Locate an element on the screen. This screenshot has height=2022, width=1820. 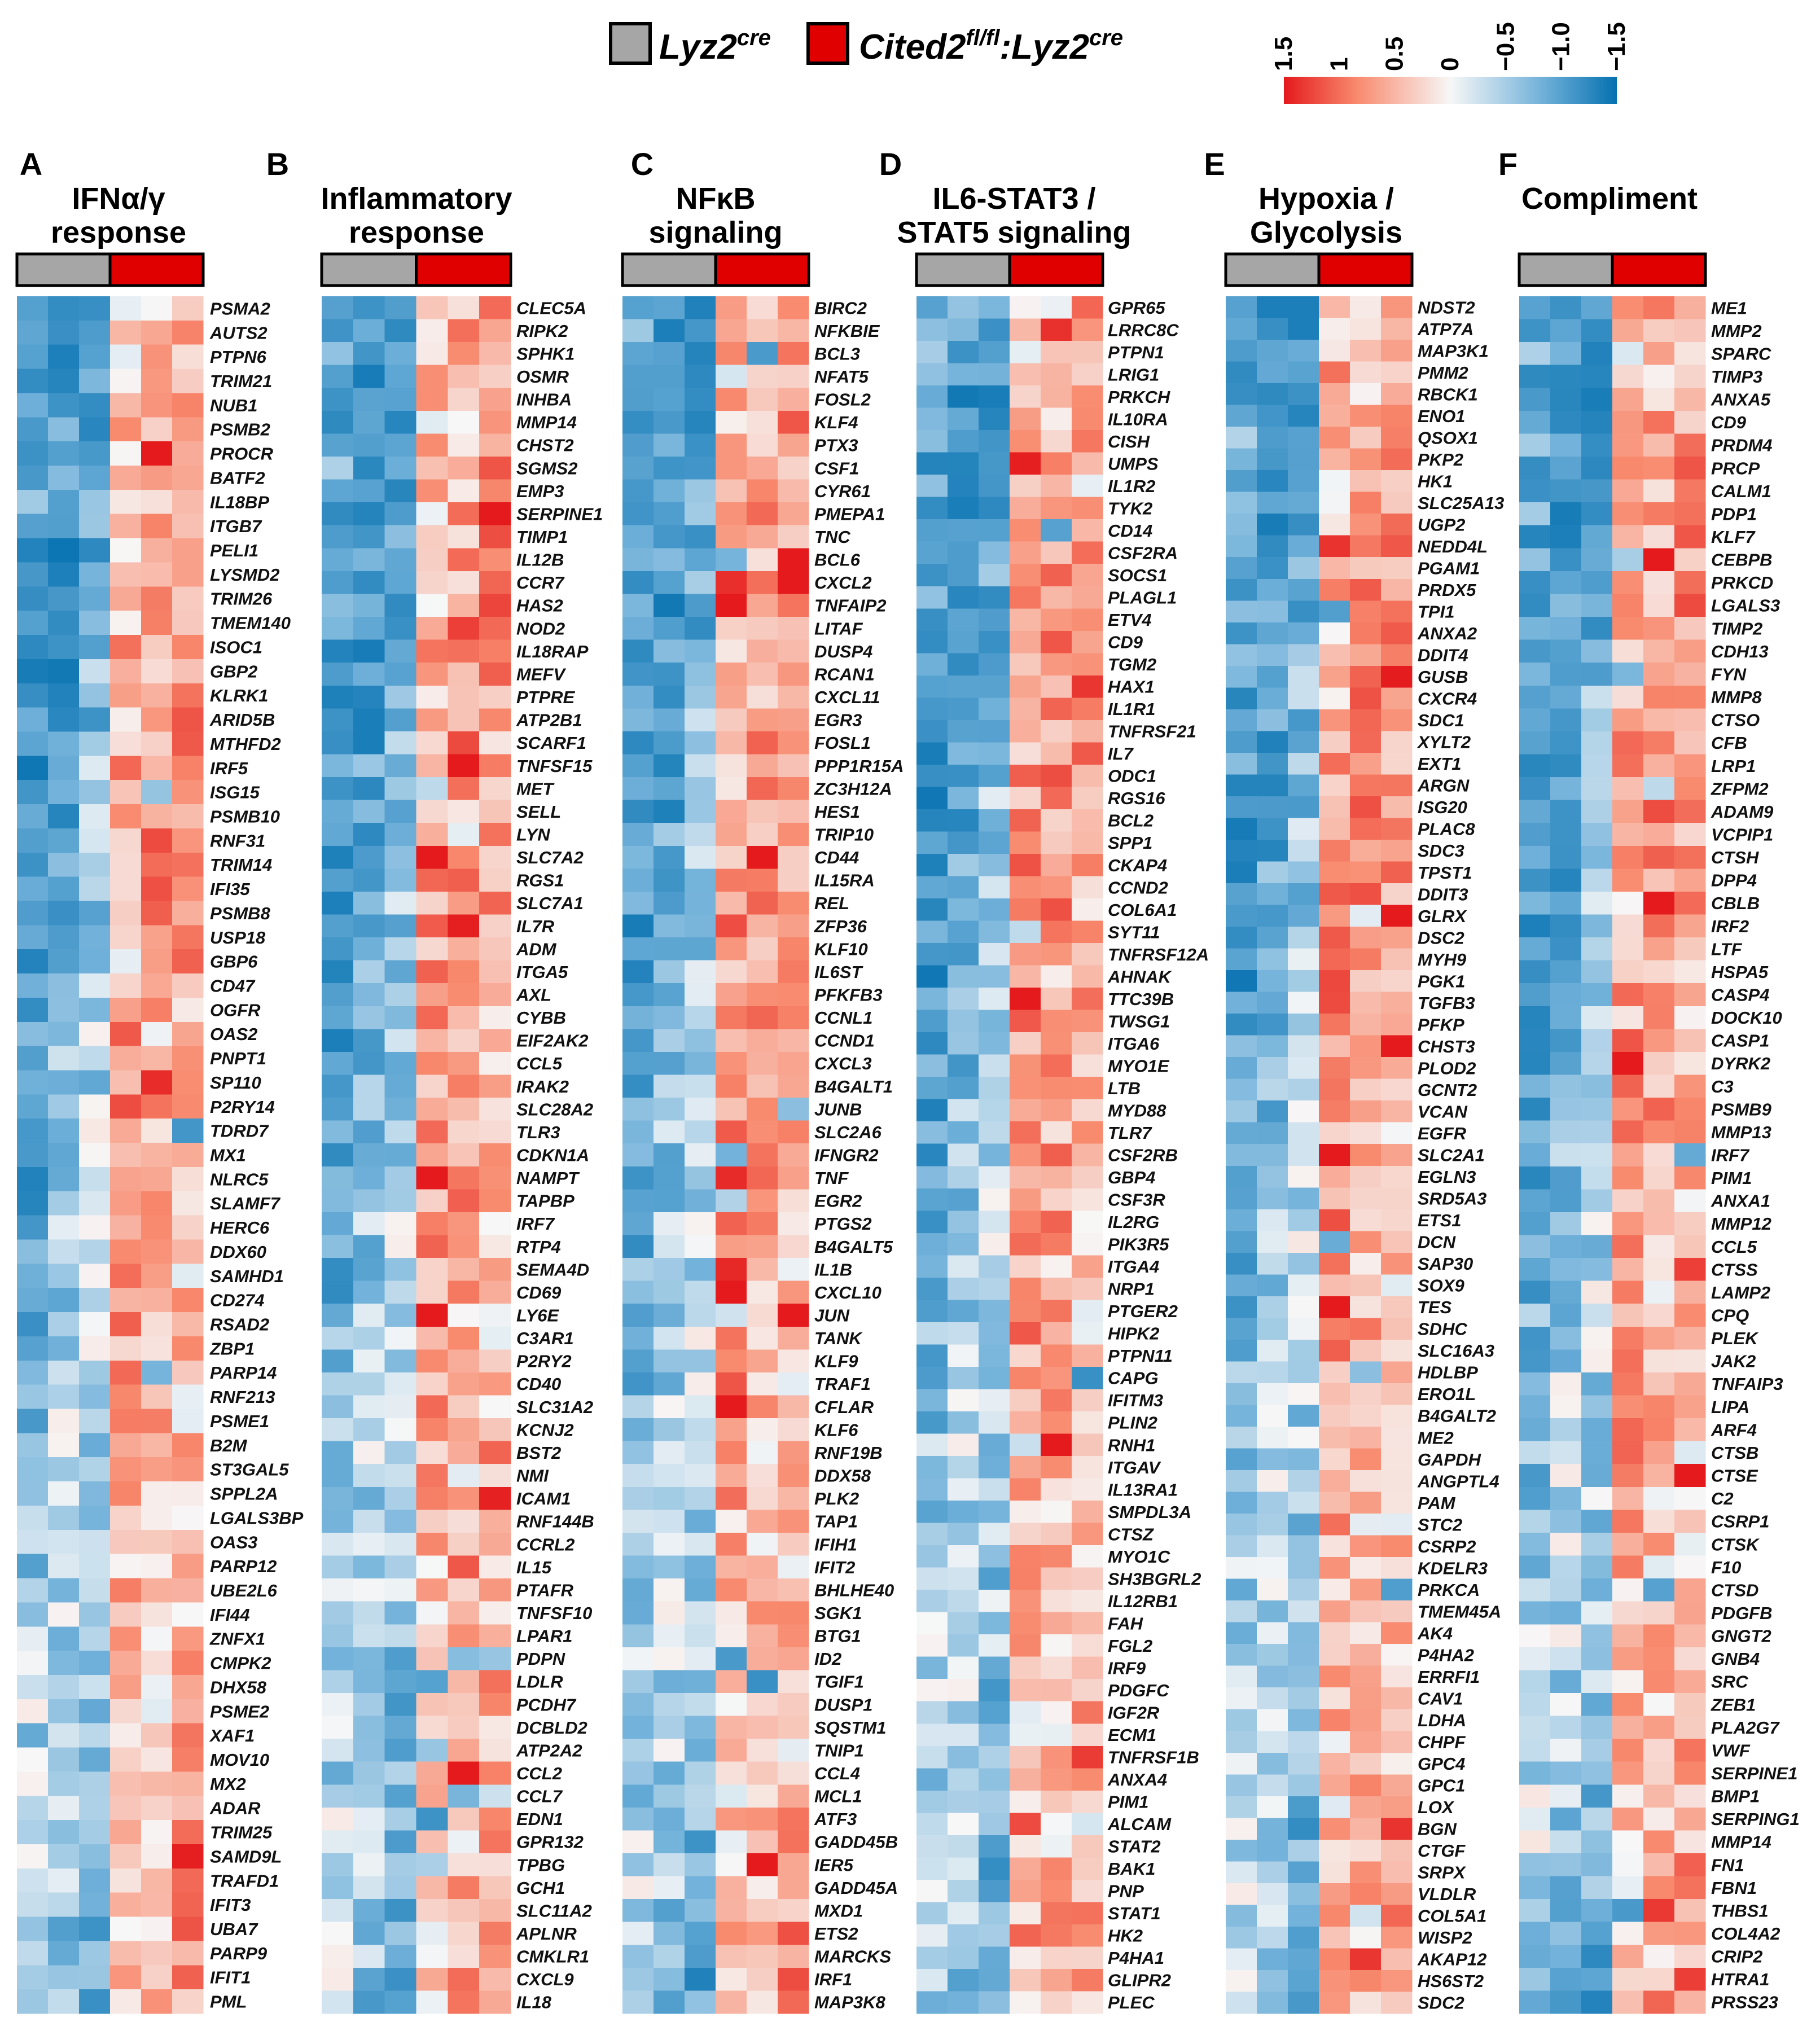
gene-label: SELL is located at coordinates (538, 812).